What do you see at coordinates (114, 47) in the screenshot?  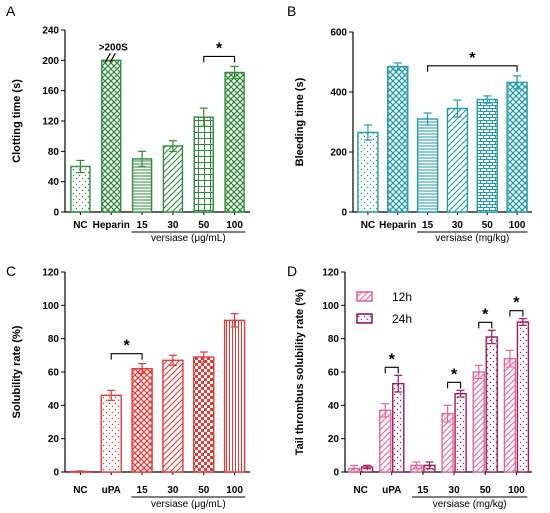 I see `bar-annotation: >200S` at bounding box center [114, 47].